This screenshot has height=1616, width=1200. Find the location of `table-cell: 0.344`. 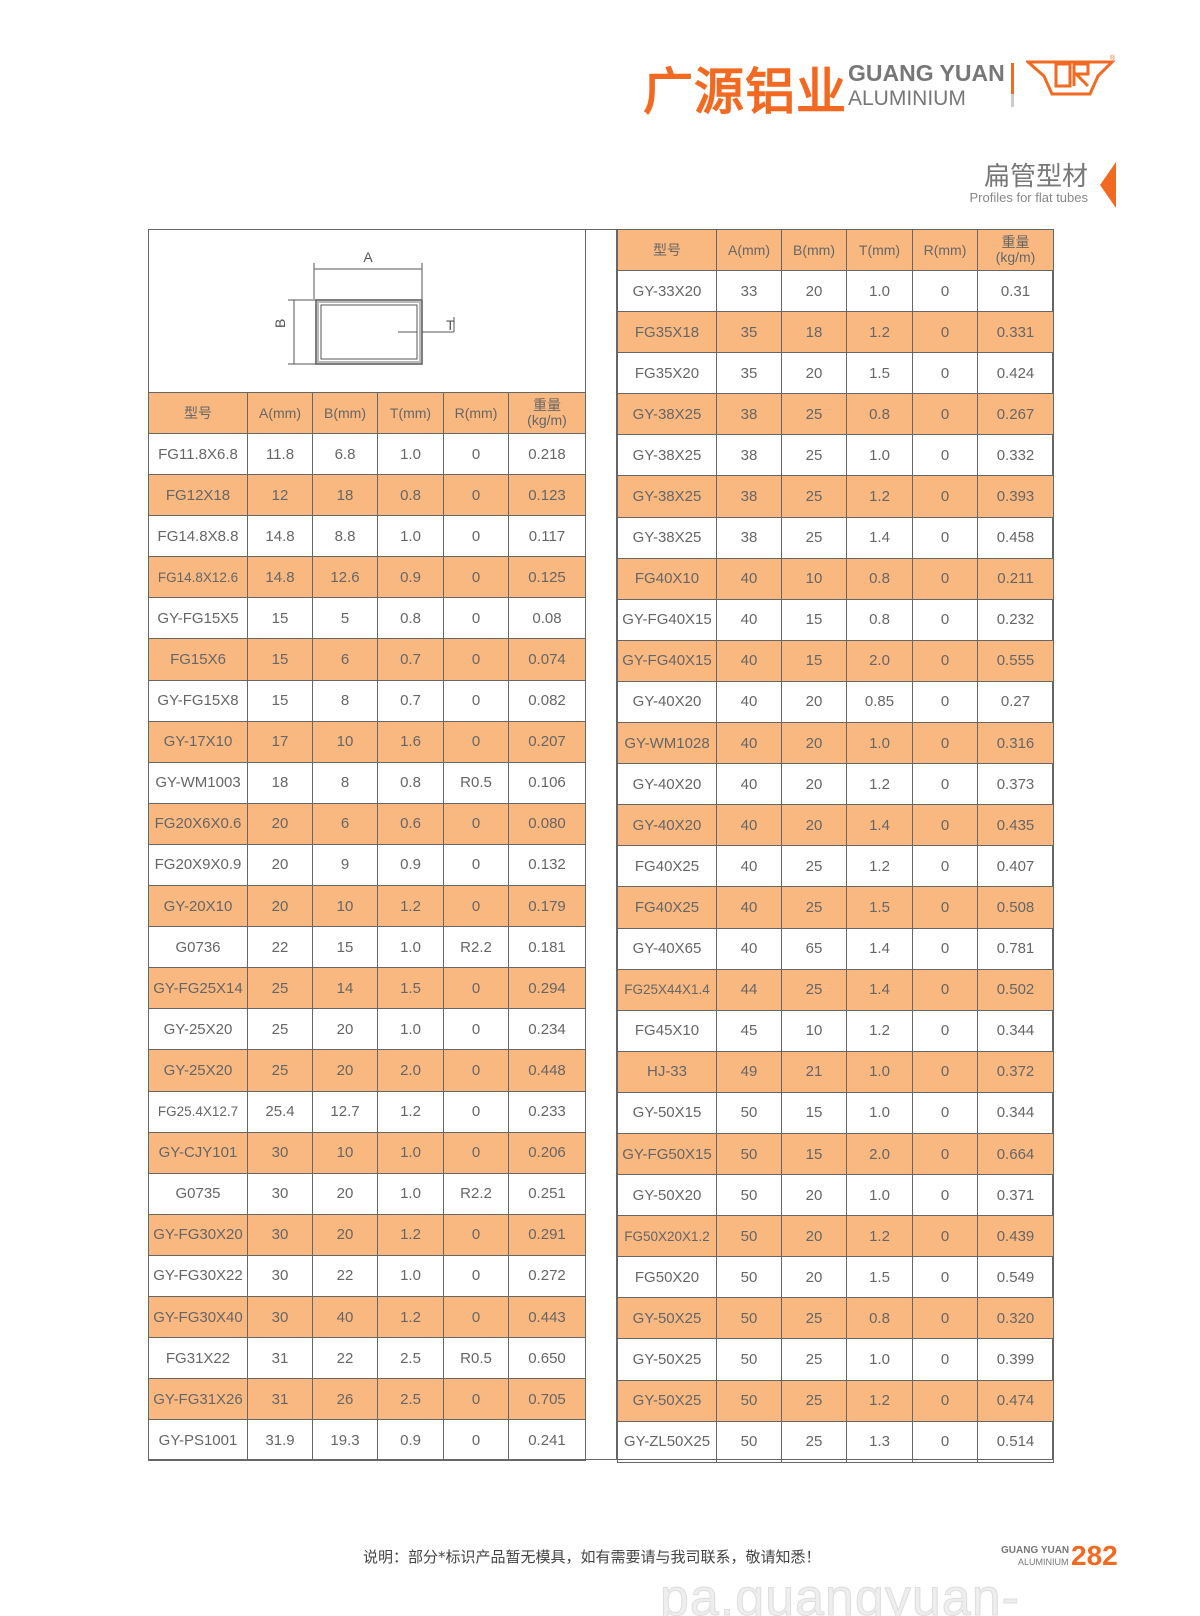

table-cell: 0.344 is located at coordinates (1015, 1030).